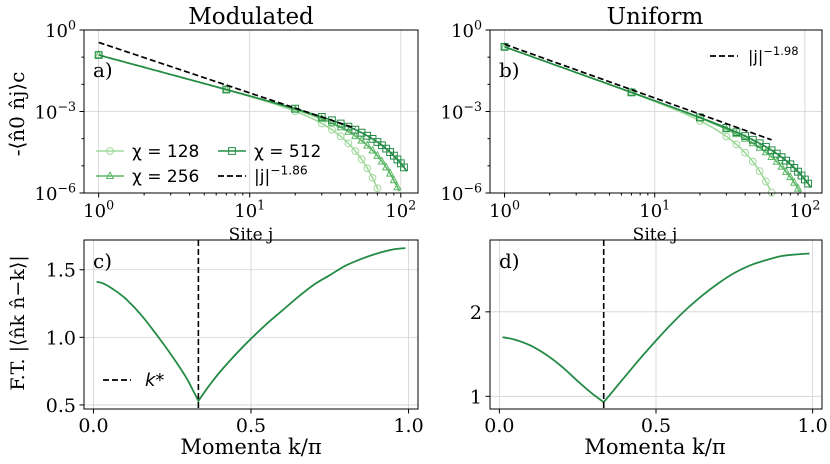 Image resolution: width=830 pixels, height=464 pixels. What do you see at coordinates (110, 151) in the screenshot?
I see `legend-chi128-marker` at bounding box center [110, 151].